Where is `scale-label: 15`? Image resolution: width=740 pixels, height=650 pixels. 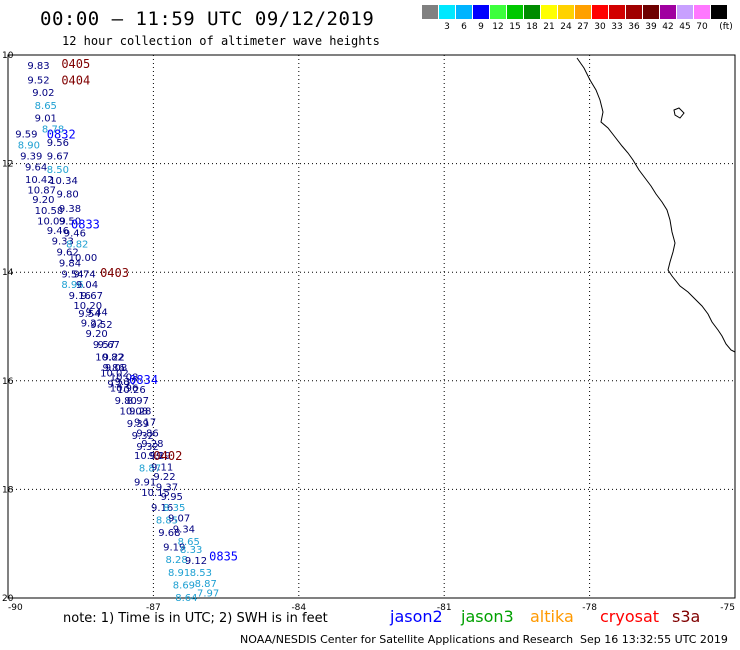 scale-label: 15 is located at coordinates (515, 27).